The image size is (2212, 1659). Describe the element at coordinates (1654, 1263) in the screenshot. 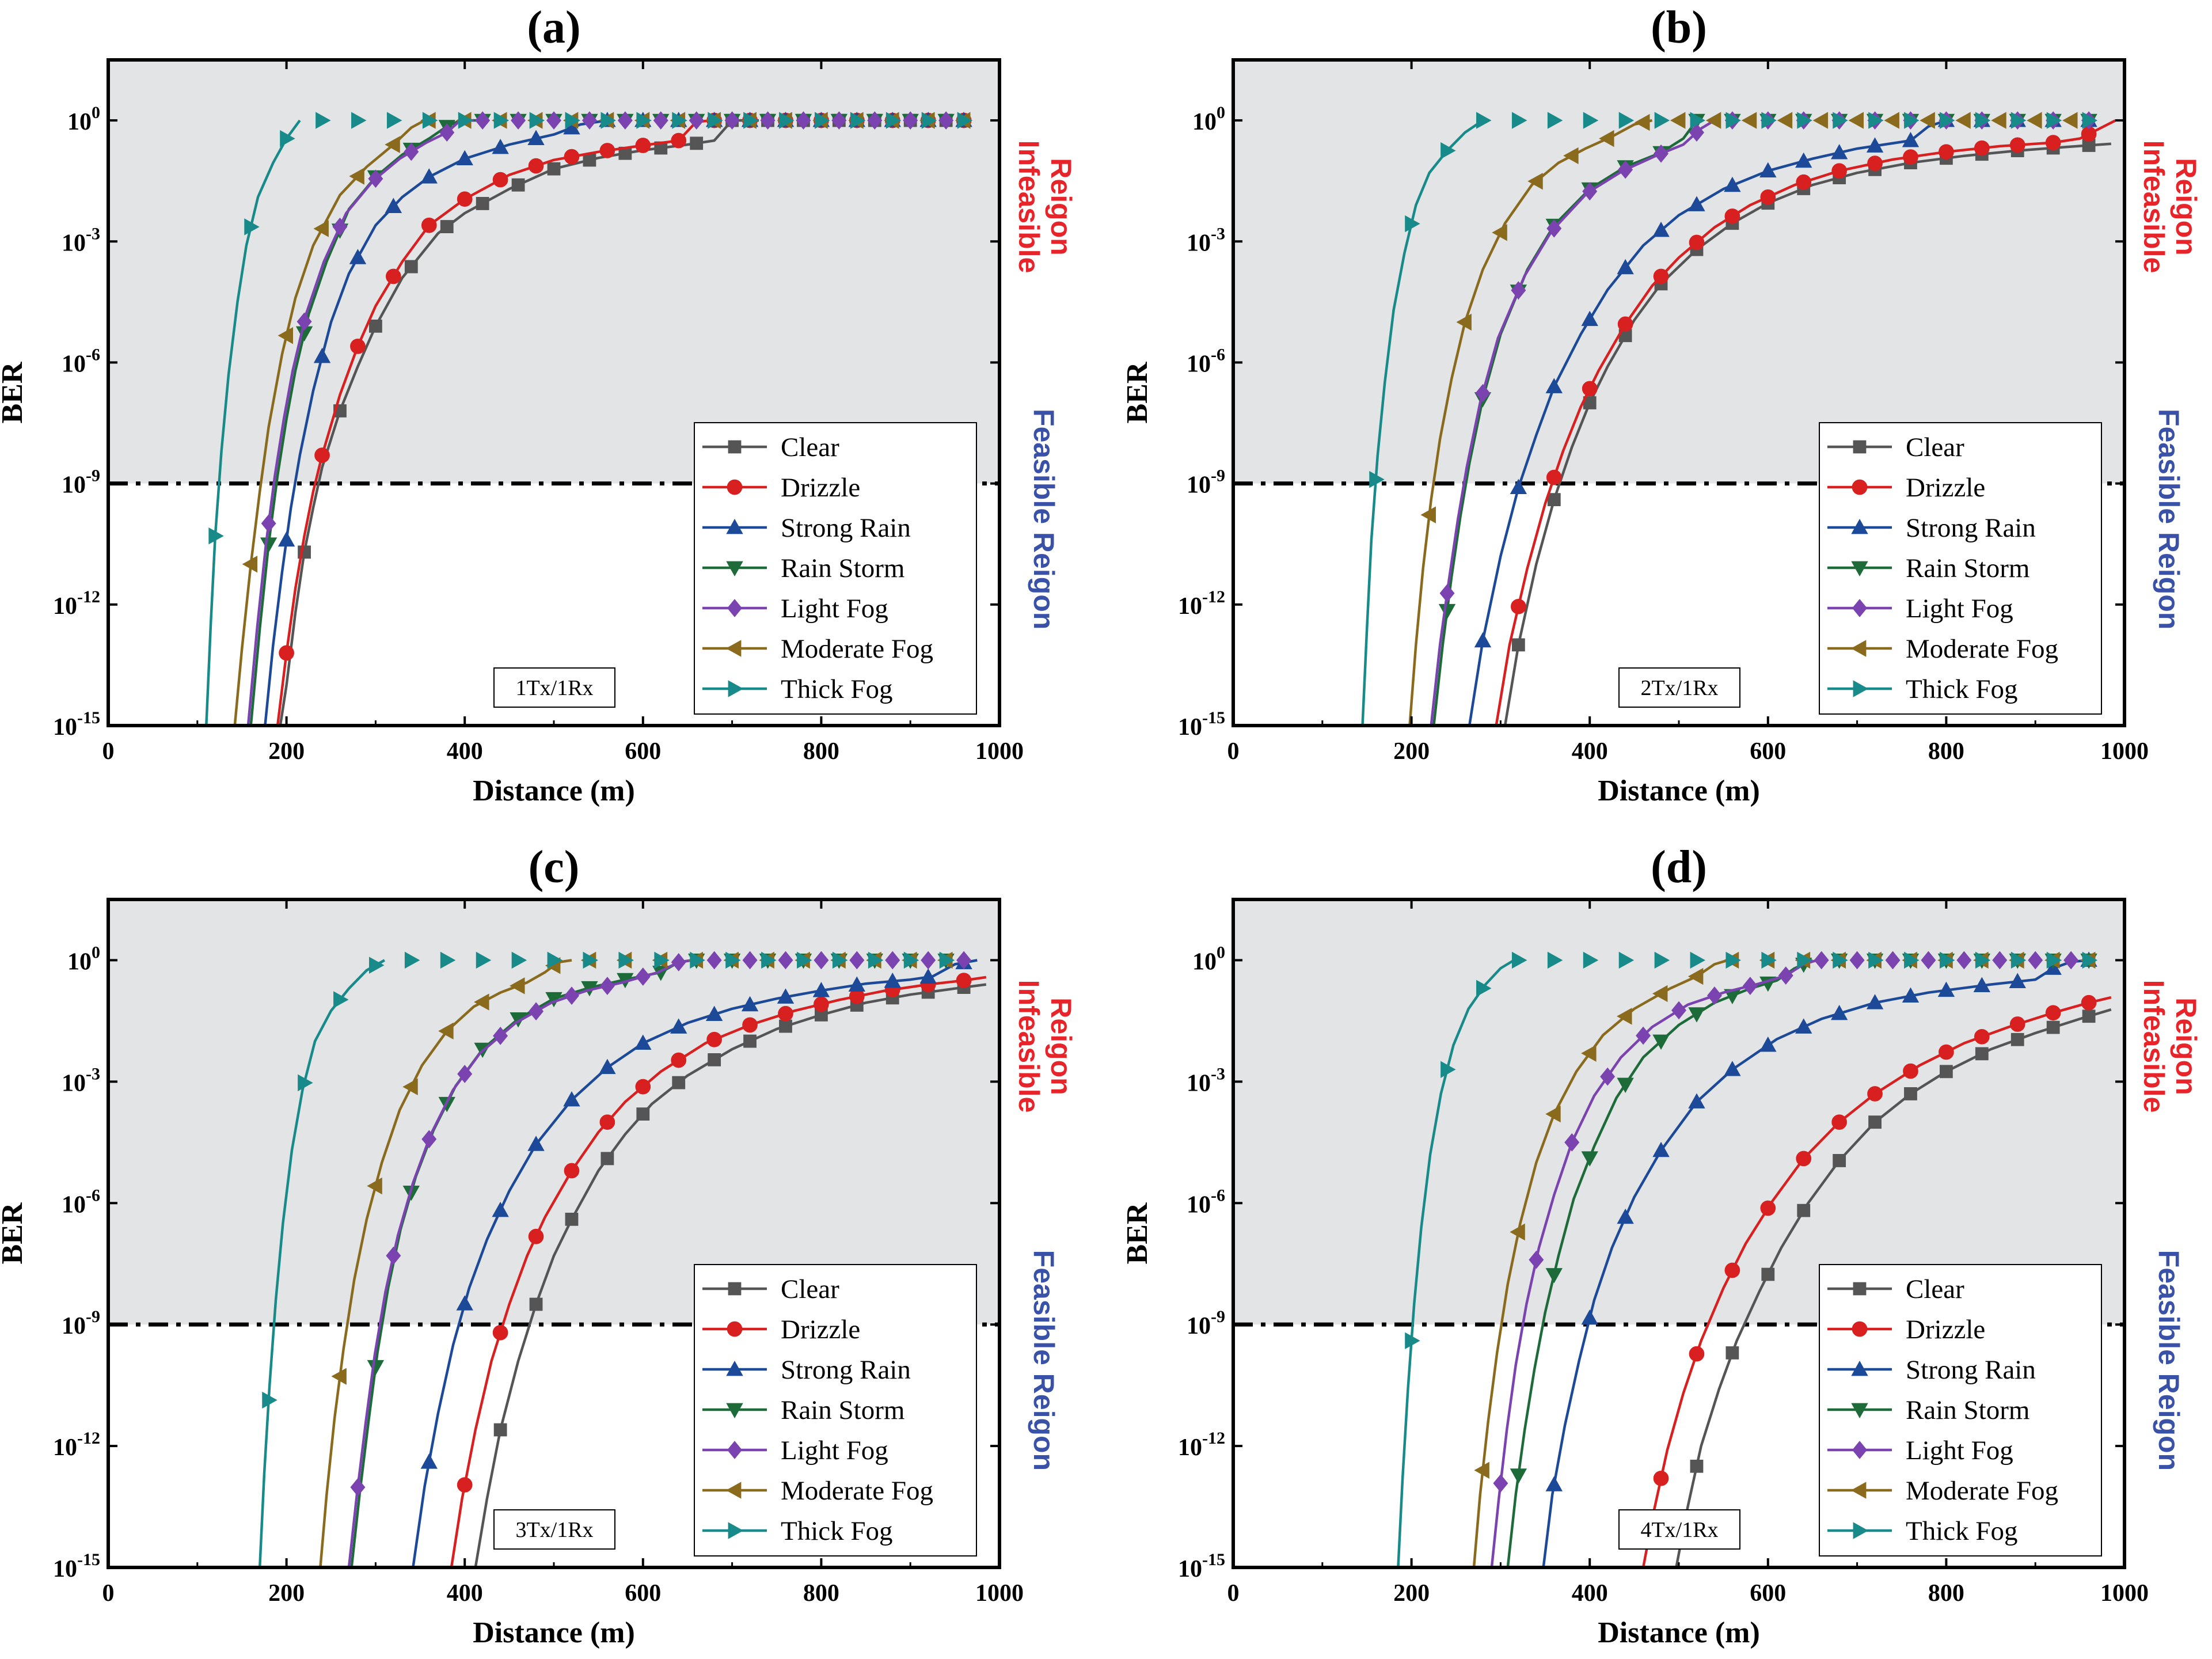

I see `series-line-light-fog` at that location.